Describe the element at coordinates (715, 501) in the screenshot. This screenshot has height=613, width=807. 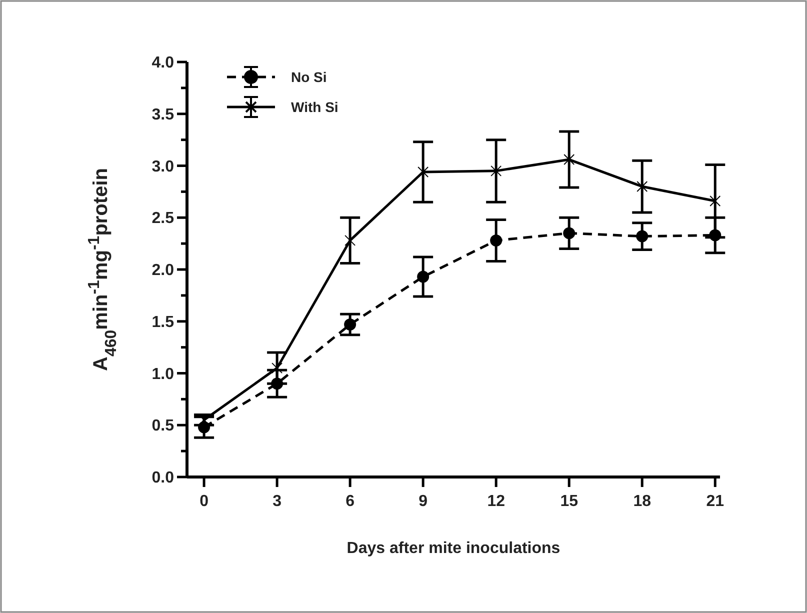
I see `x-tick-label: 21` at that location.